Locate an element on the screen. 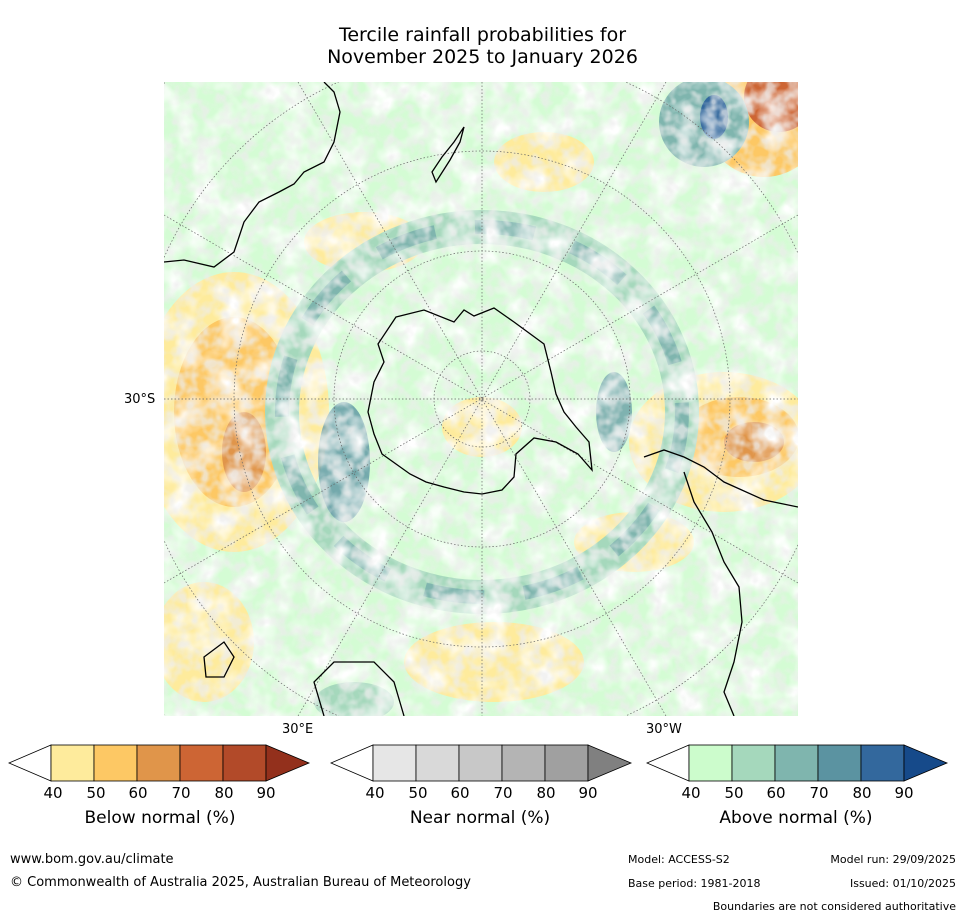 Image resolution: width=965 pixels, height=919 pixels. above-normal-colorbar-swatches is located at coordinates (797, 763).